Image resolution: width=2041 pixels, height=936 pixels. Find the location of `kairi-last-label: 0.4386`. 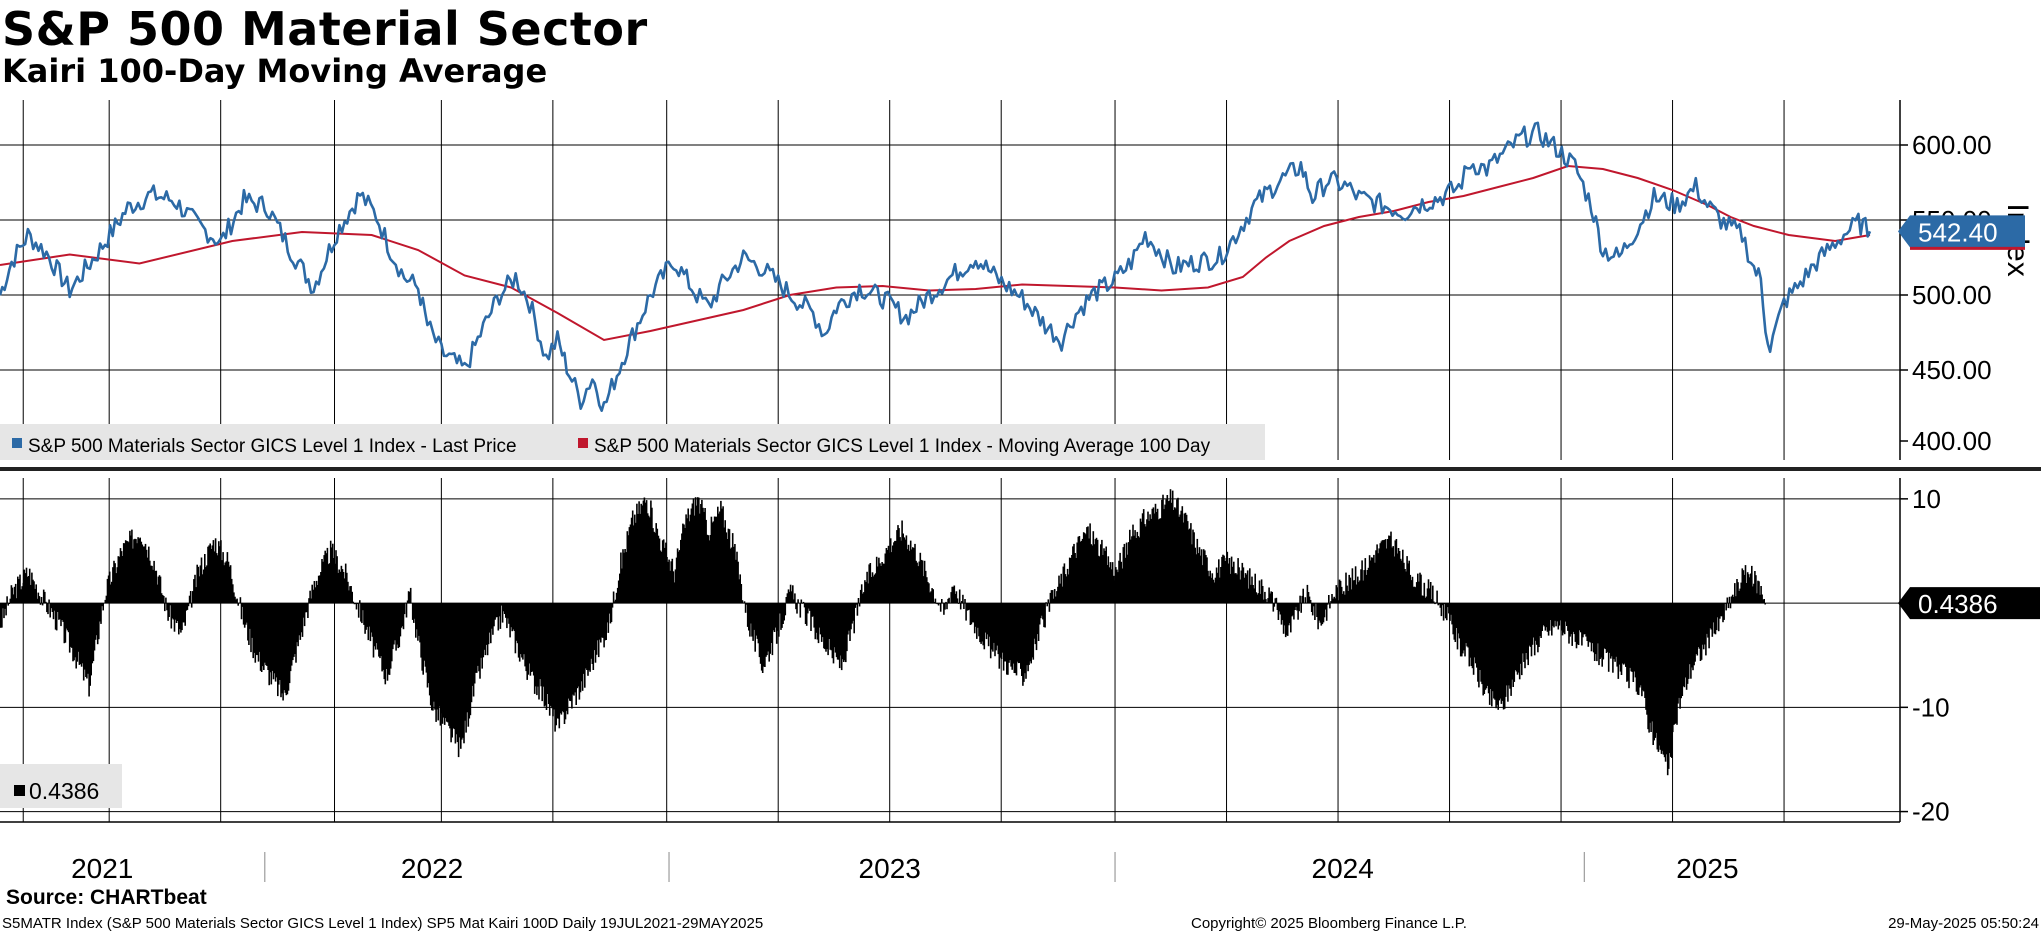

kairi-last-label: 0.4386 is located at coordinates (1958, 604).